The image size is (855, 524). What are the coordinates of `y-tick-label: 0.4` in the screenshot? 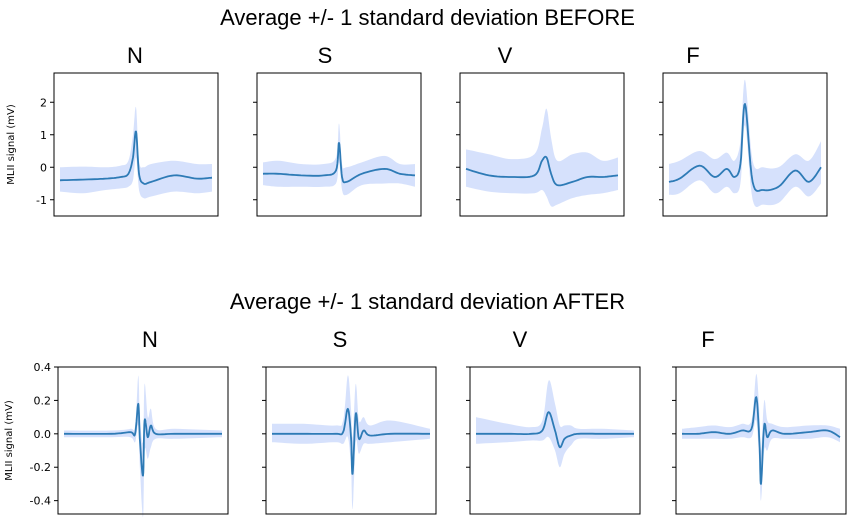 It's located at (43, 367).